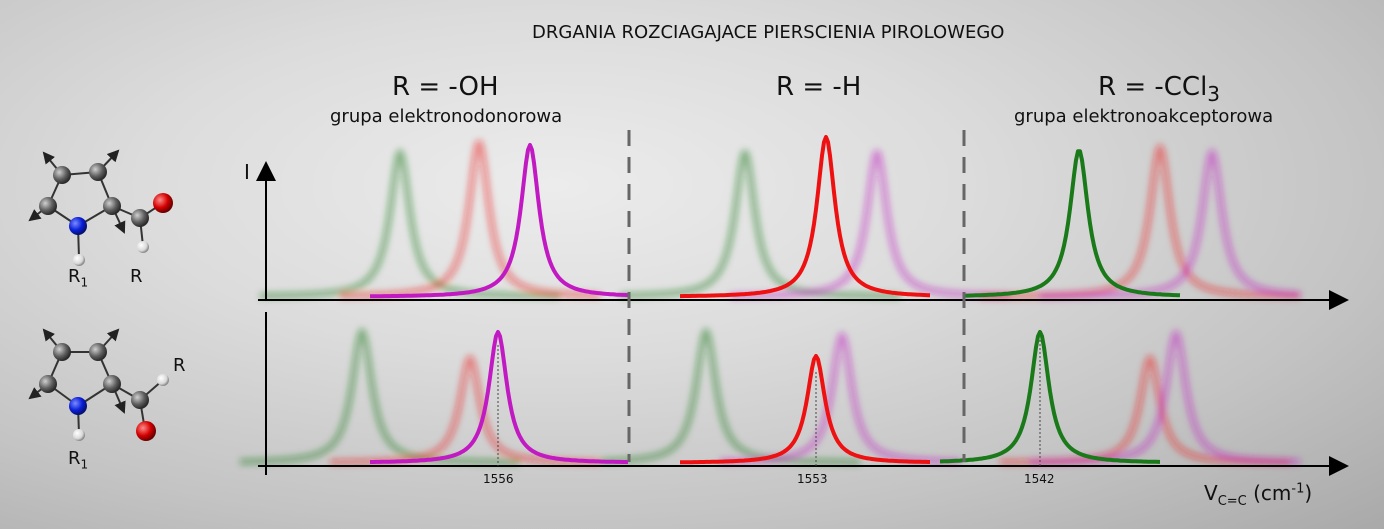 The width and height of the screenshot is (1384, 529). What do you see at coordinates (1050, 397) in the screenshot?
I see `peak-ccl3-bottom` at bounding box center [1050, 397].